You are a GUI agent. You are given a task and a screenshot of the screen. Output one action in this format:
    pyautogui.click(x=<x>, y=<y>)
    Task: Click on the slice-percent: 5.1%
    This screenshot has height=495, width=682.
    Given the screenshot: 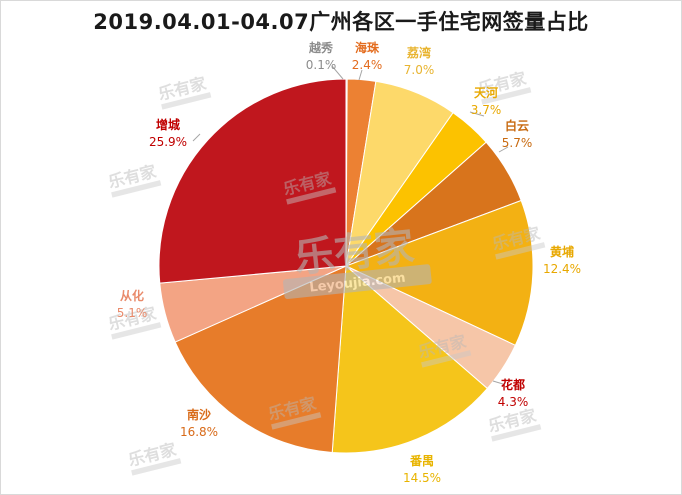 What is the action you would take?
    pyautogui.click(x=132, y=313)
    